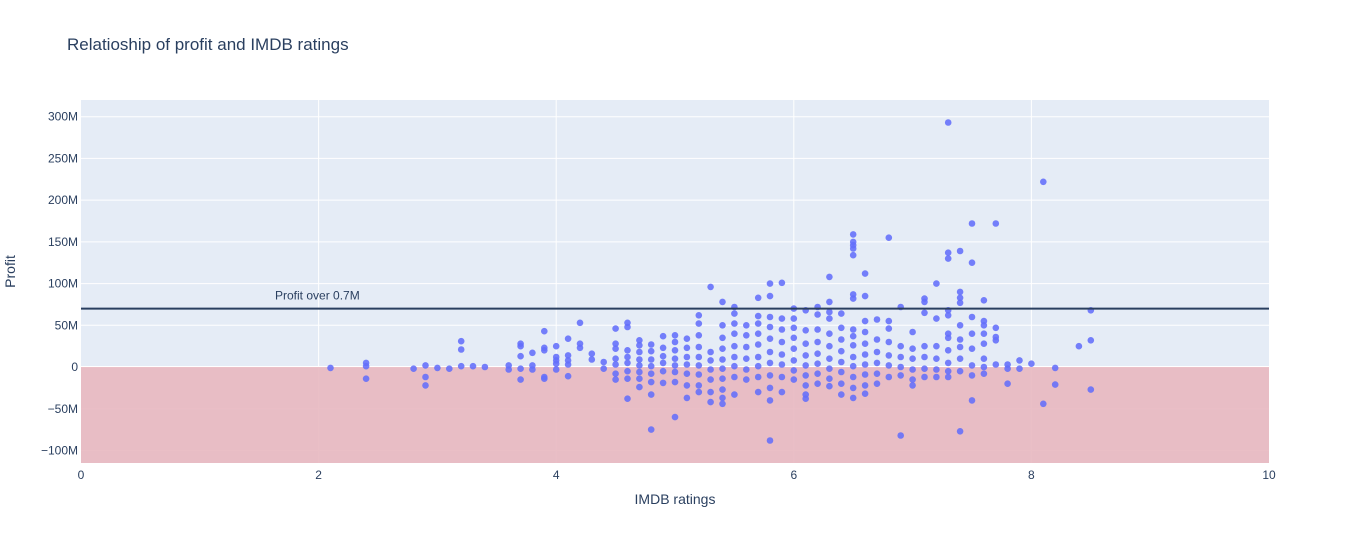  I want to click on y-tick-label: 100M, so click(63, 284).